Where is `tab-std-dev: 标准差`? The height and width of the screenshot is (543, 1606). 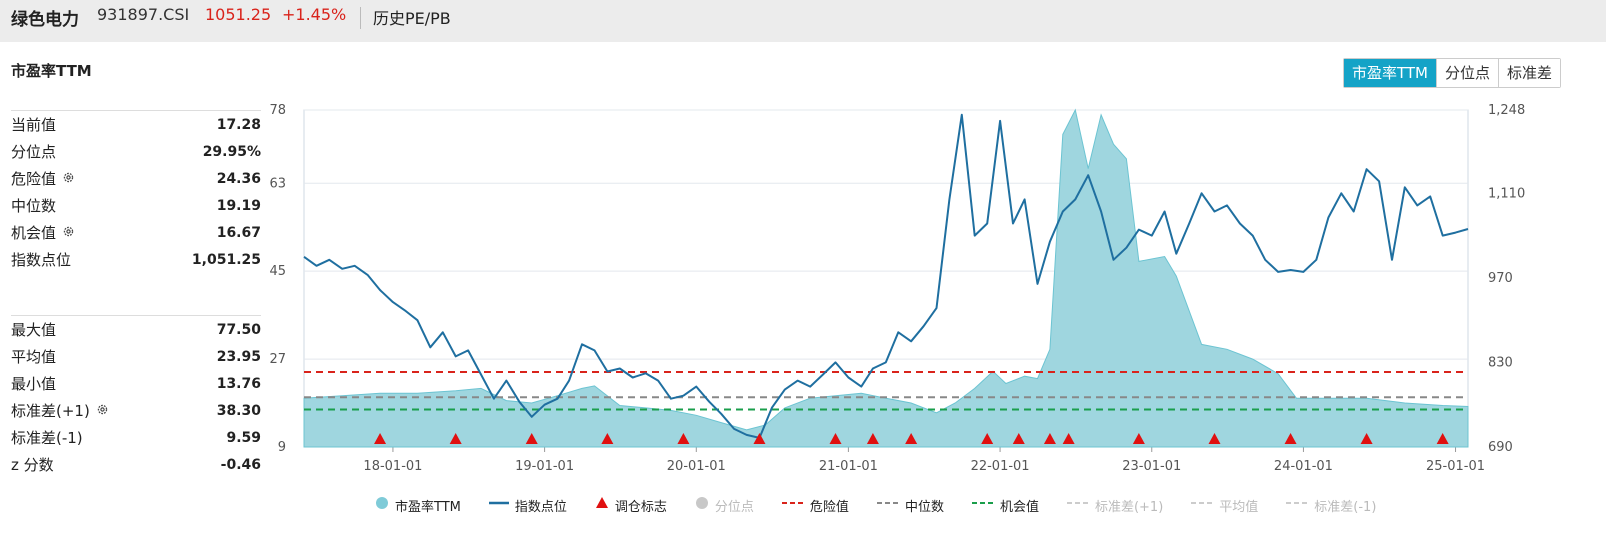 tab-std-dev: 标准差 is located at coordinates (1529, 73).